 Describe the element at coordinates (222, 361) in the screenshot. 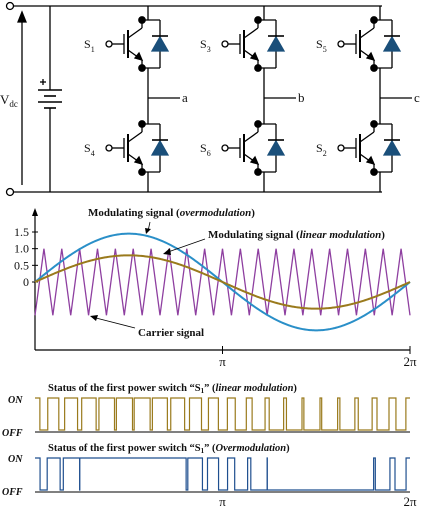

I see `x-tick-label: π` at that location.